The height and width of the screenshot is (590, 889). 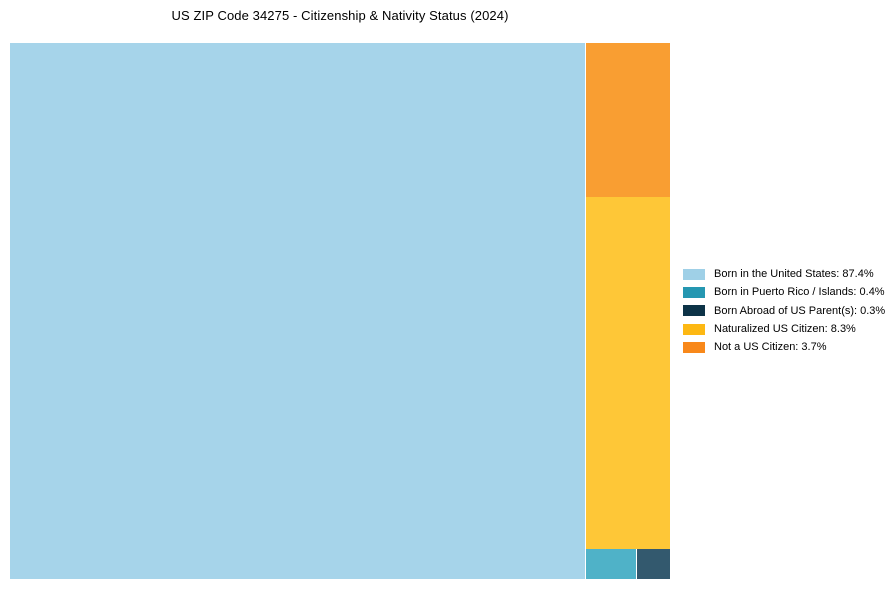 What do you see at coordinates (694, 274) in the screenshot?
I see `legend-swatch-born-in-us` at bounding box center [694, 274].